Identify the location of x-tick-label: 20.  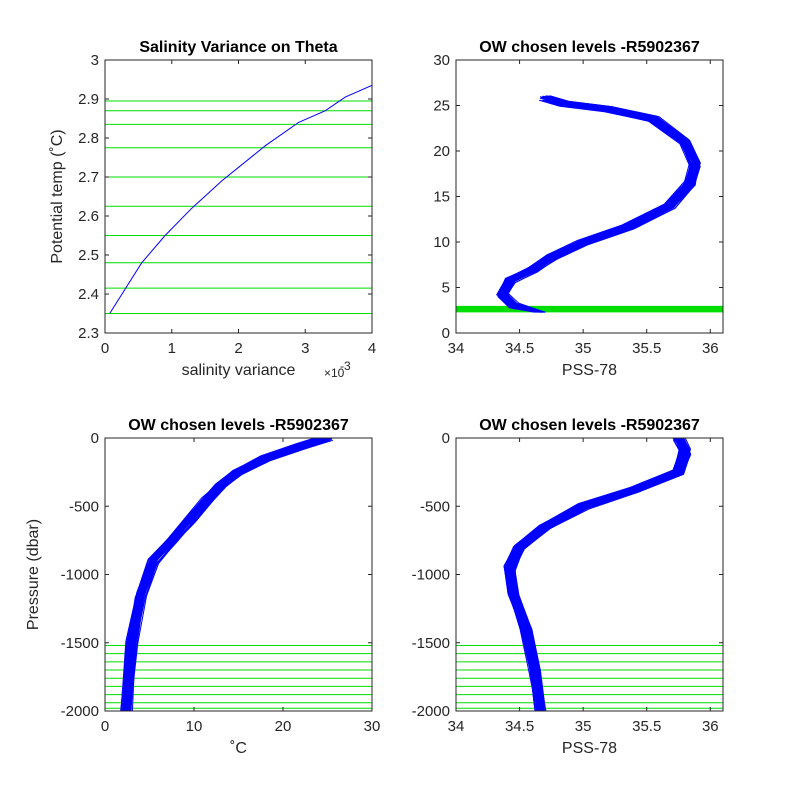
(283, 726).